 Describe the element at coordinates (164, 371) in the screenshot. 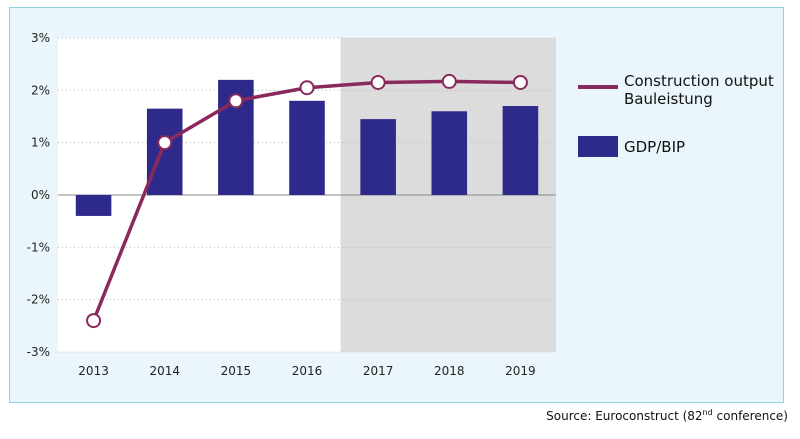

I see `x-tick-label-2014: 2014` at that location.